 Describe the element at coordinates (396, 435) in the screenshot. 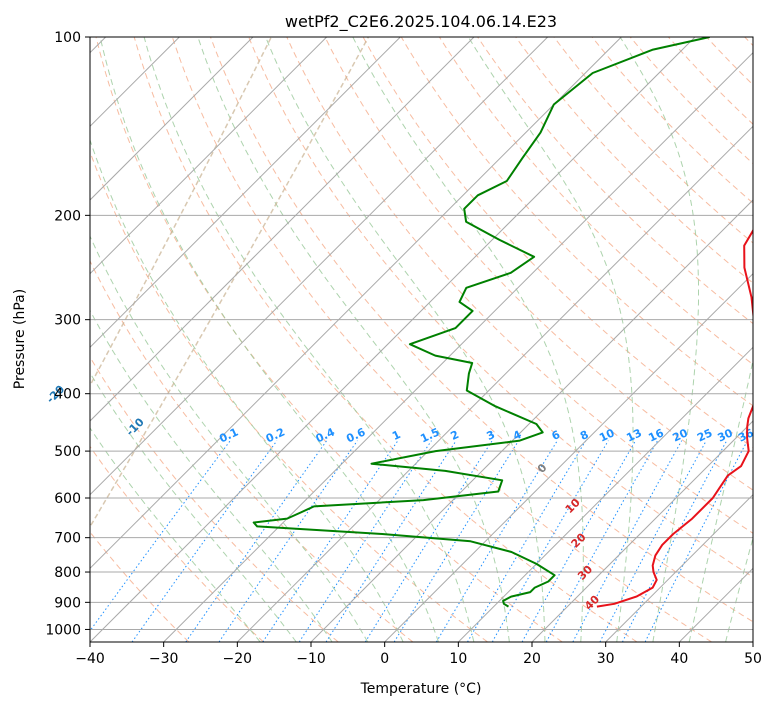

I see `mixing-ratio-label: 1` at that location.